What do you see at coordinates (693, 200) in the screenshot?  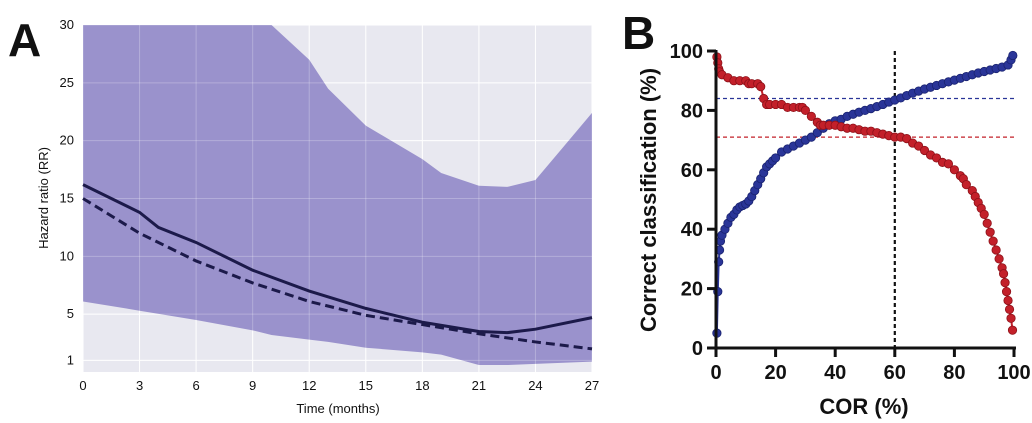 I see `panel-b-y-ticks: 0 20 40 60 80 100` at bounding box center [693, 200].